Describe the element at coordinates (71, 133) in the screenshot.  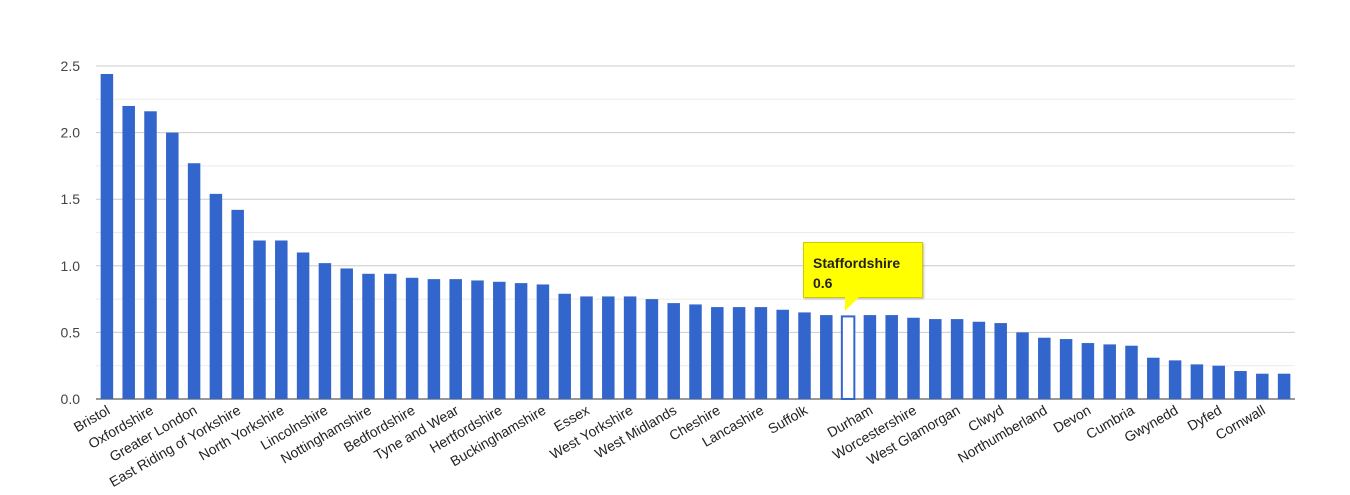
I see `y-tick-label: 2.0` at that location.